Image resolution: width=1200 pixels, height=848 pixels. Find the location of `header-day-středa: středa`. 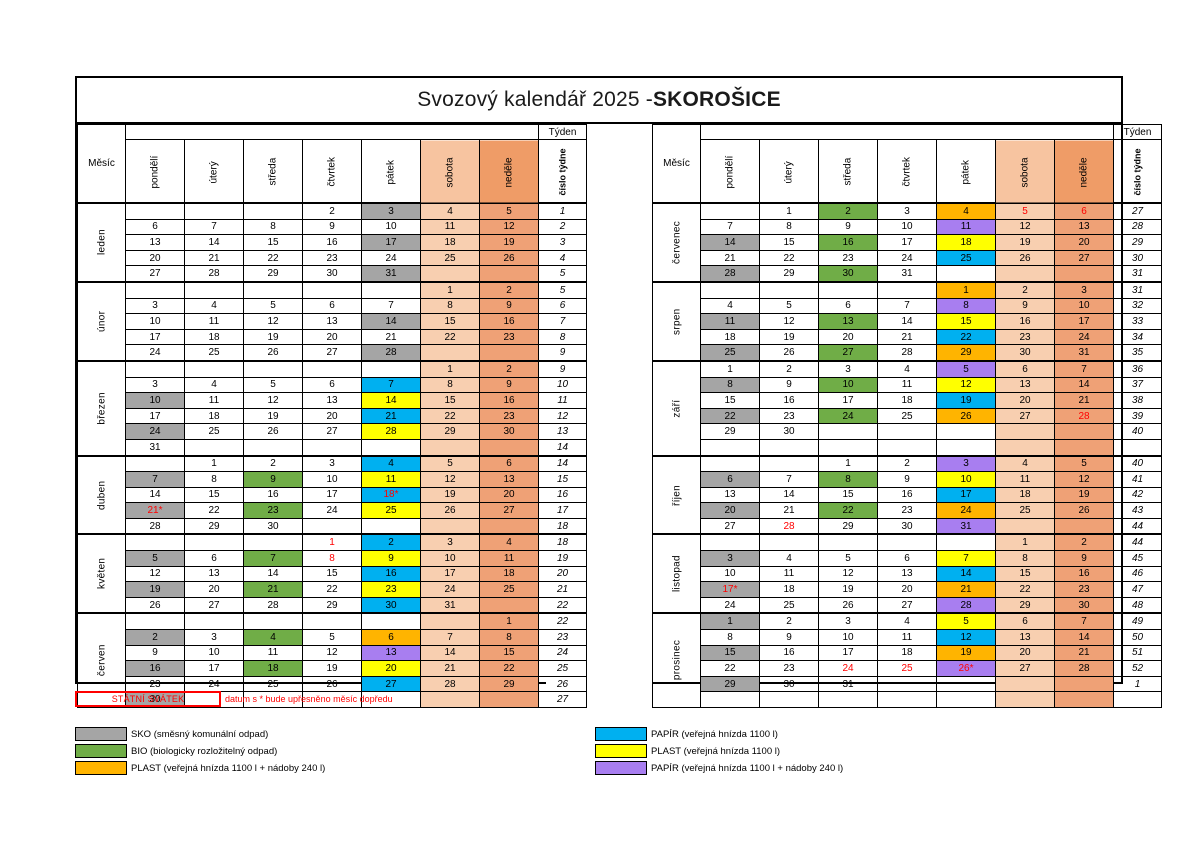

header-day-středa: středa is located at coordinates (273, 171).